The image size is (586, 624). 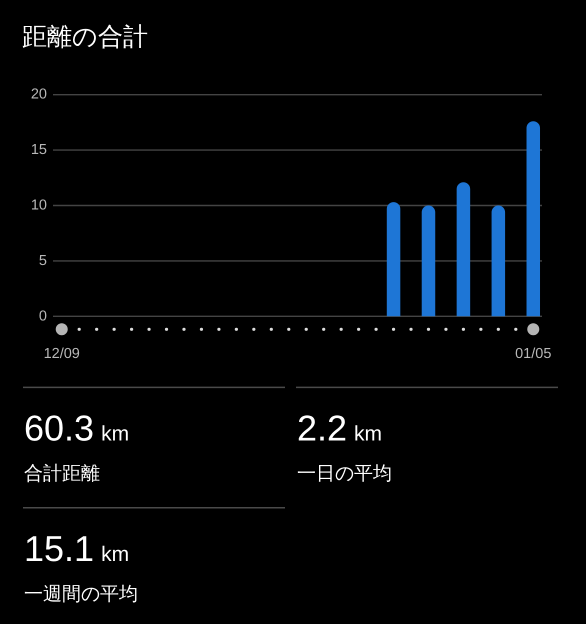 What do you see at coordinates (81, 594) in the screenshot?
I see `text: 一週間の平均` at bounding box center [81, 594].